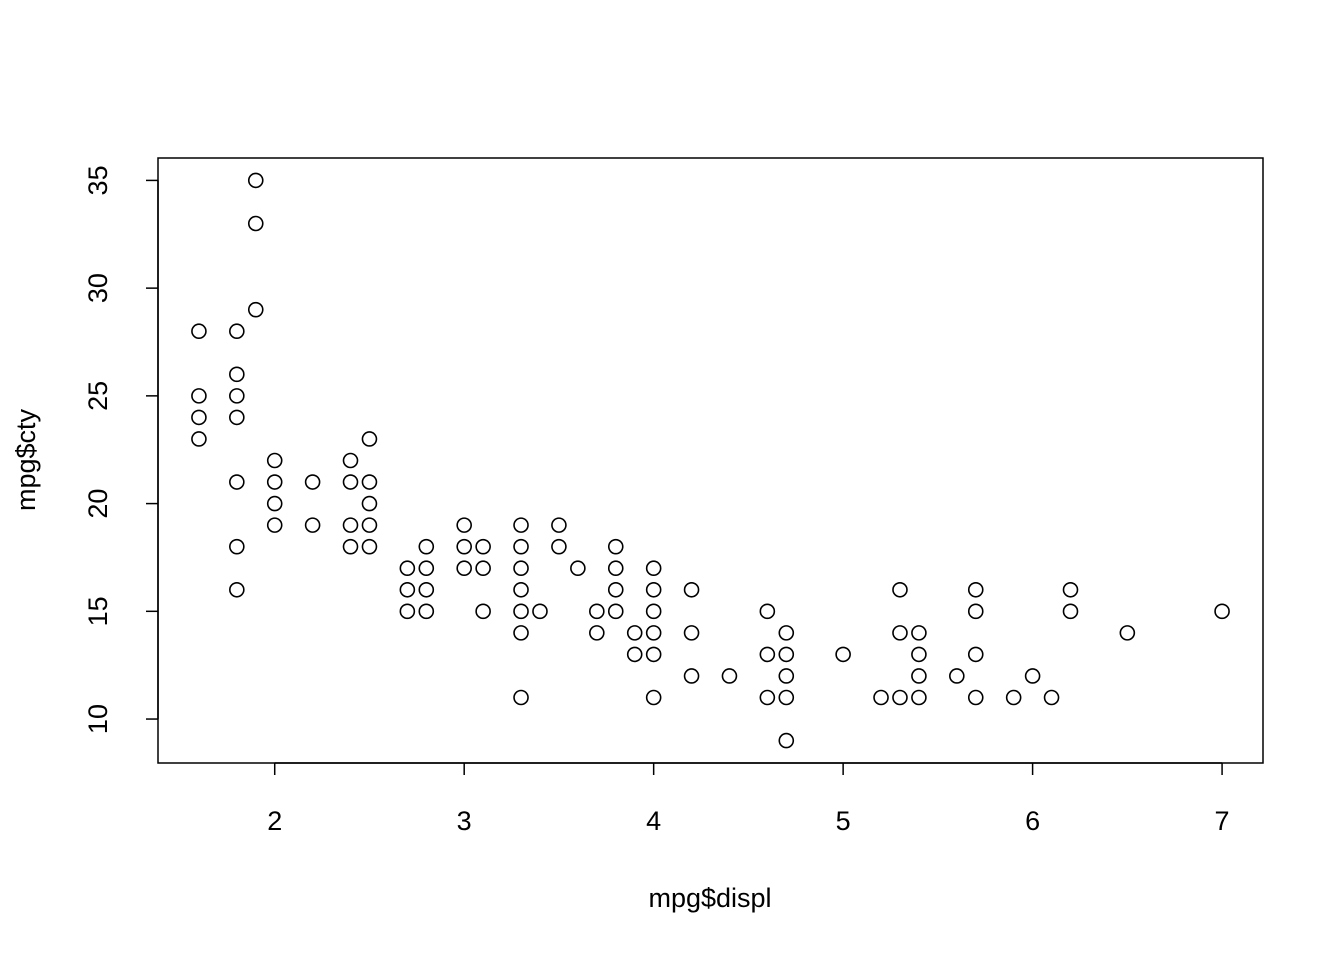 The height and width of the screenshot is (960, 1344). What do you see at coordinates (98, 180) in the screenshot?
I see `y-tick-label: 35` at bounding box center [98, 180].